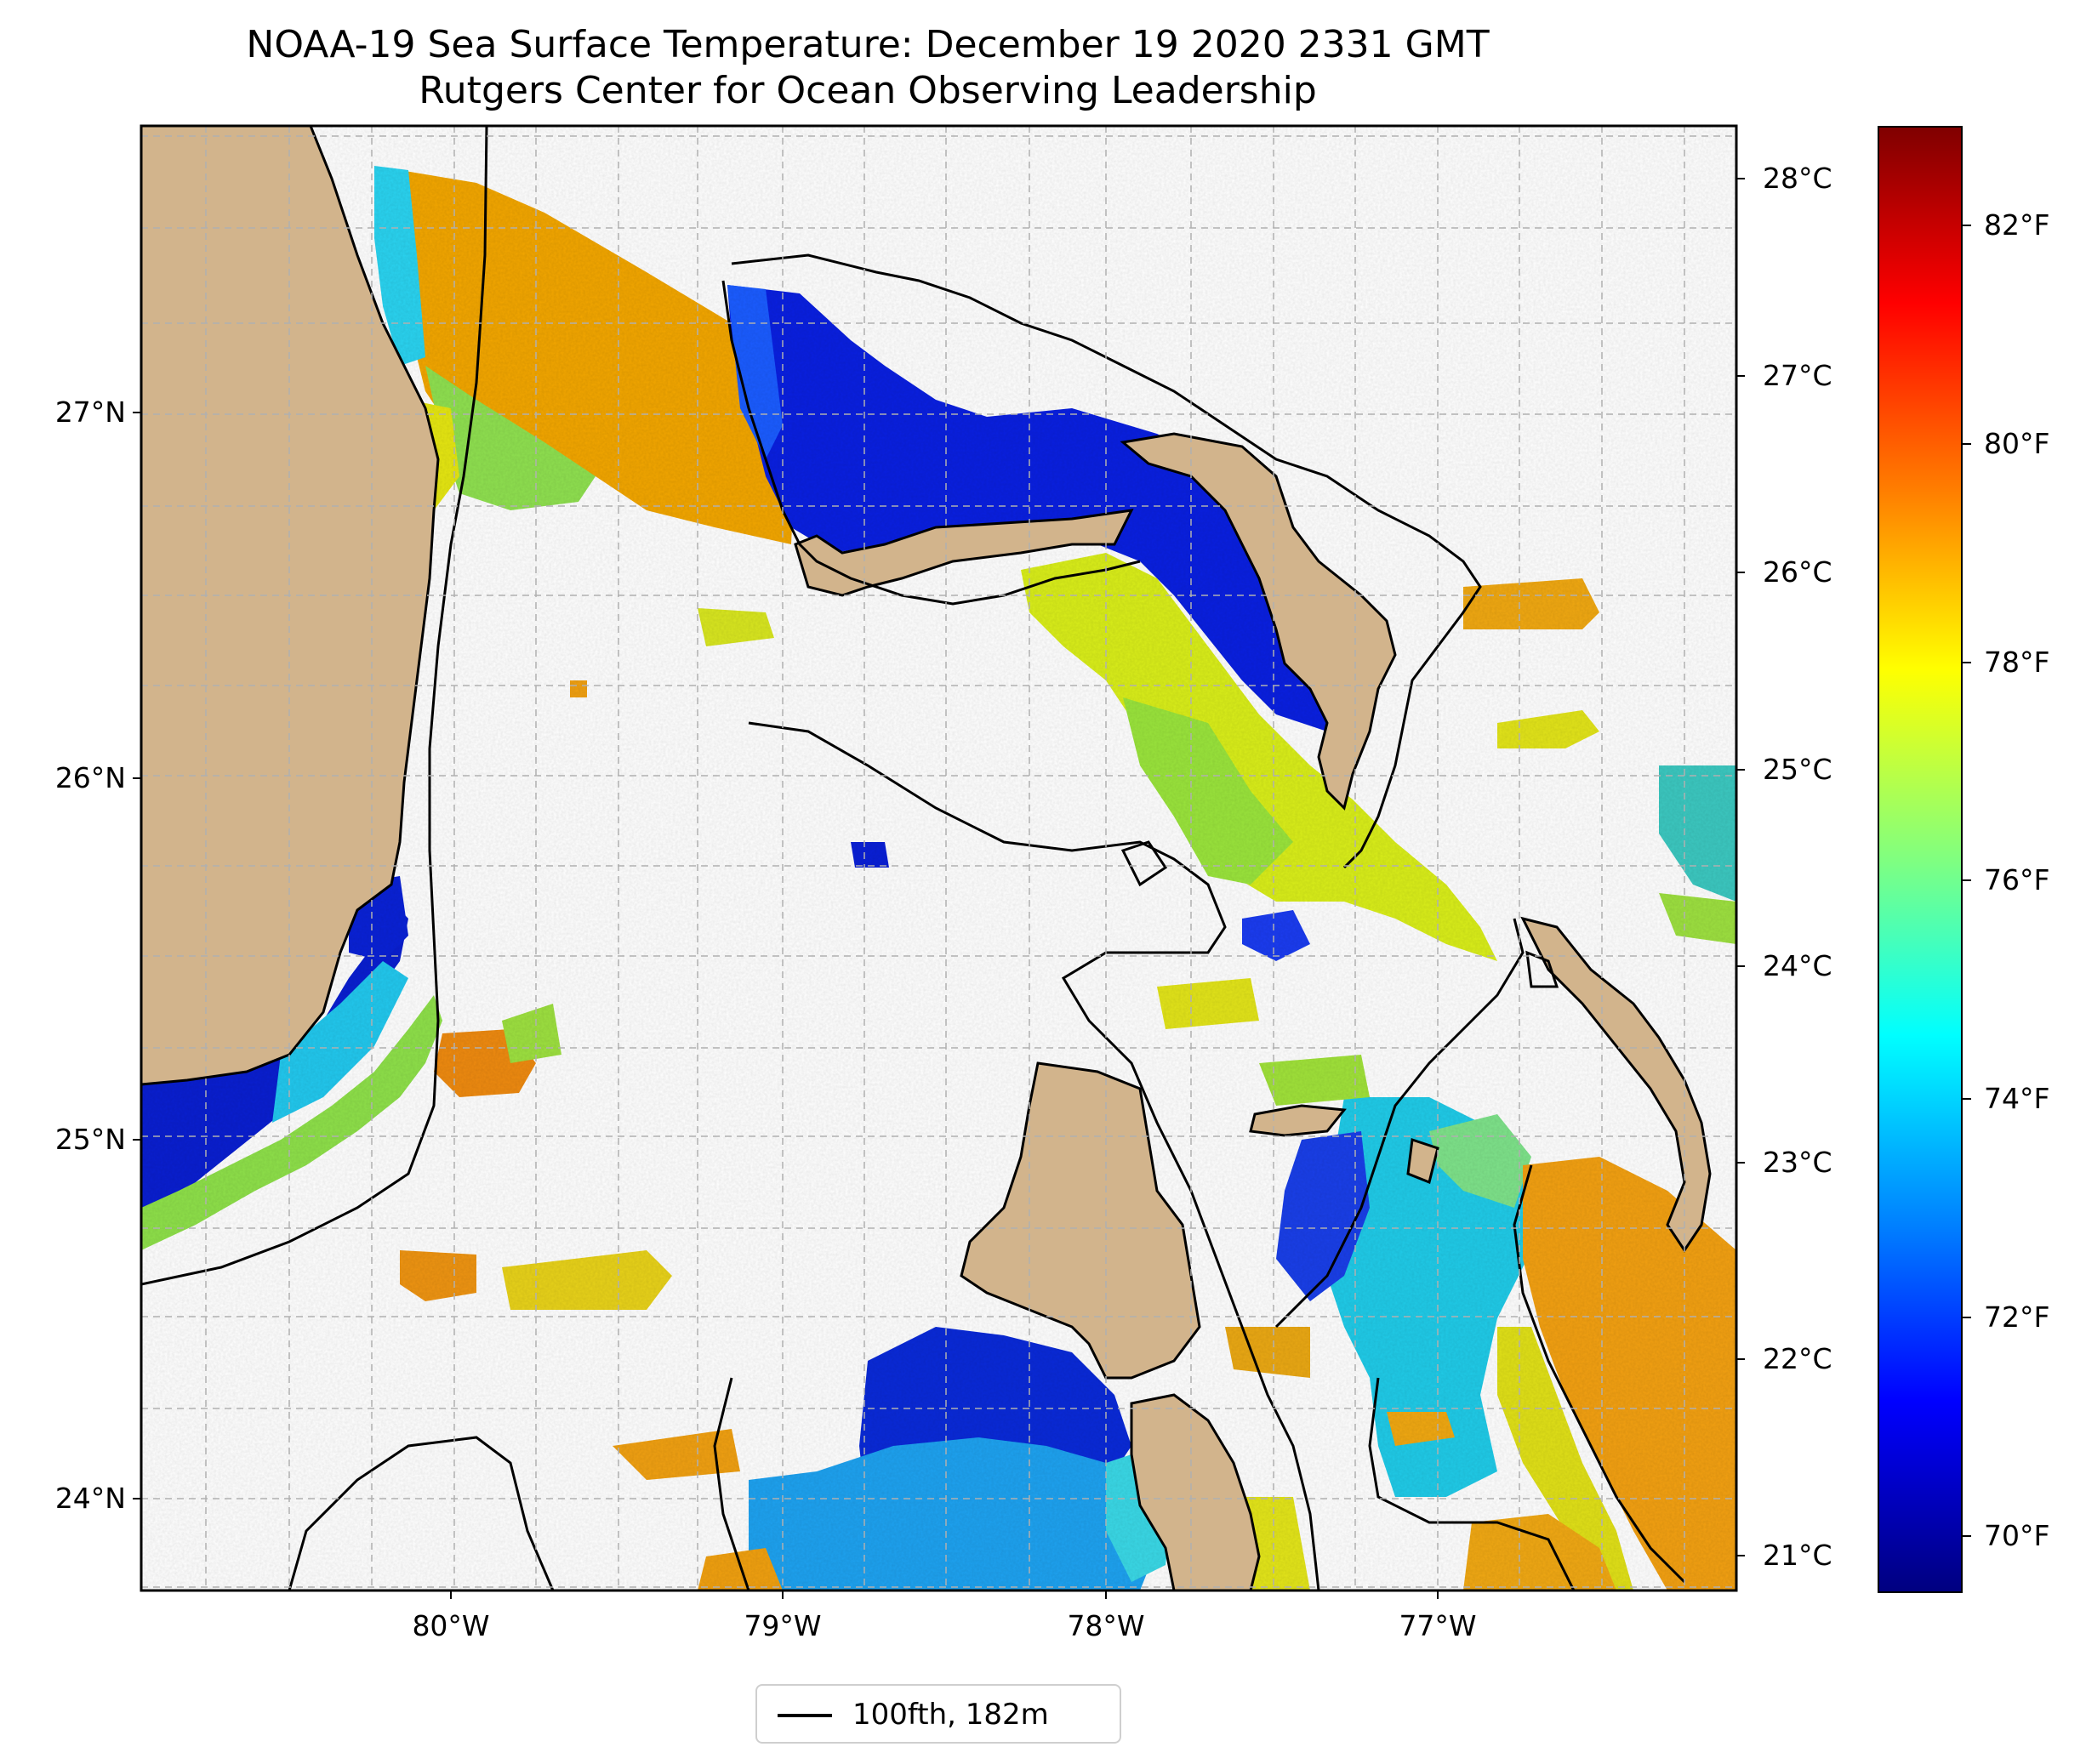 The image size is (2086, 1764). Describe the element at coordinates (1542, 969) in the screenshot. I see `contour-islands` at that location.